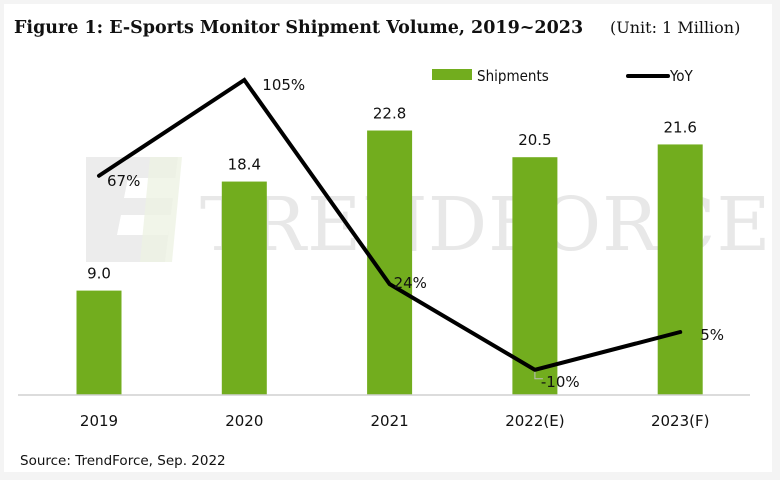 This screenshot has height=480, width=780. Describe the element at coordinates (123, 181) in the screenshot. I see `yoy-value-label: 67%` at that location.